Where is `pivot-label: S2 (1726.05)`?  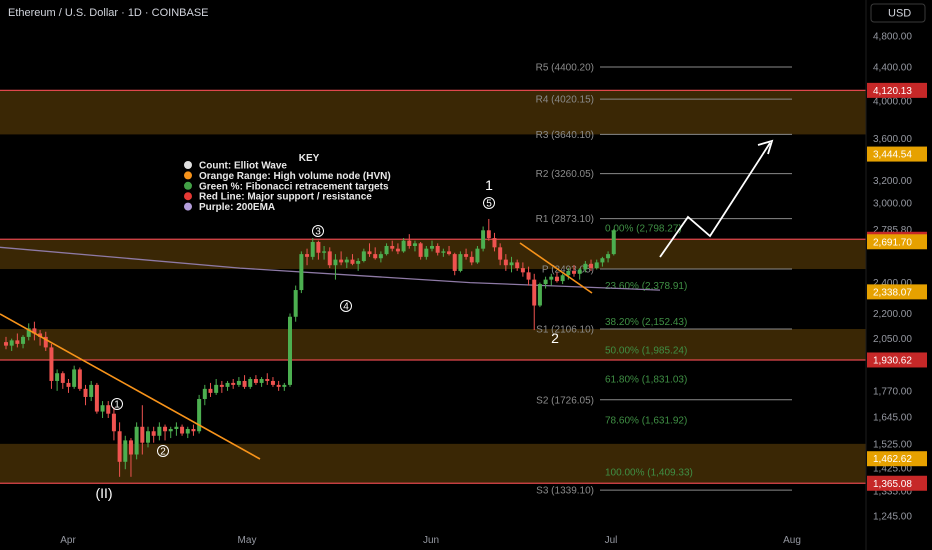
pivot-label: S2 (1726.05) is located at coordinates (565, 400).